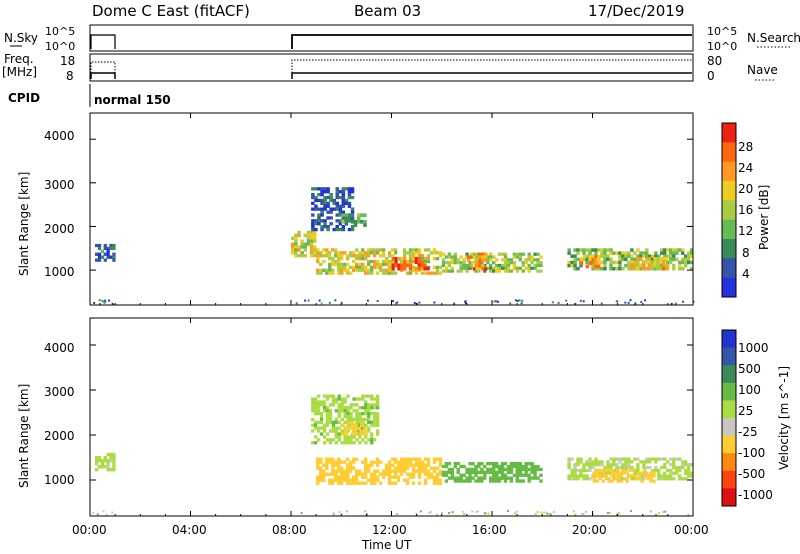  Describe the element at coordinates (189, 530) in the screenshot. I see `x-tick: 04:00` at that location.